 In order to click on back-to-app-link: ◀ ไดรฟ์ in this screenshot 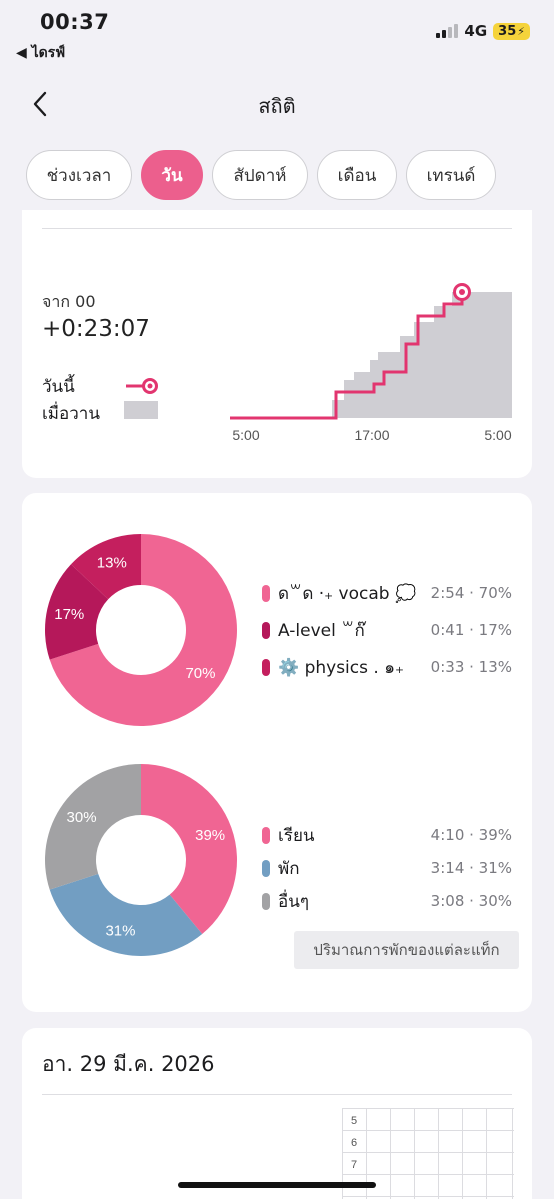, I will do `click(41, 53)`.